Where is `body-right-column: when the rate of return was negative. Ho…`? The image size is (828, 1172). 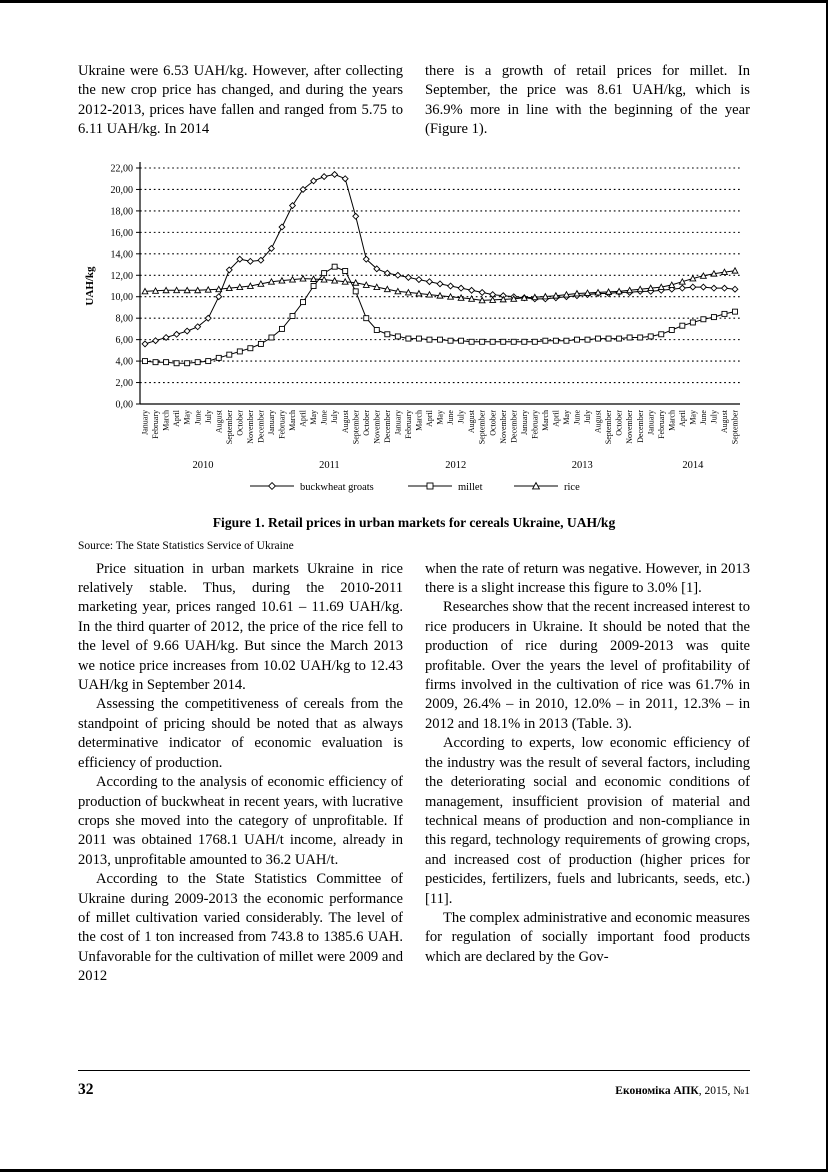 body-right-column: when the rate of return was negative. Ho… is located at coordinates (587, 773).